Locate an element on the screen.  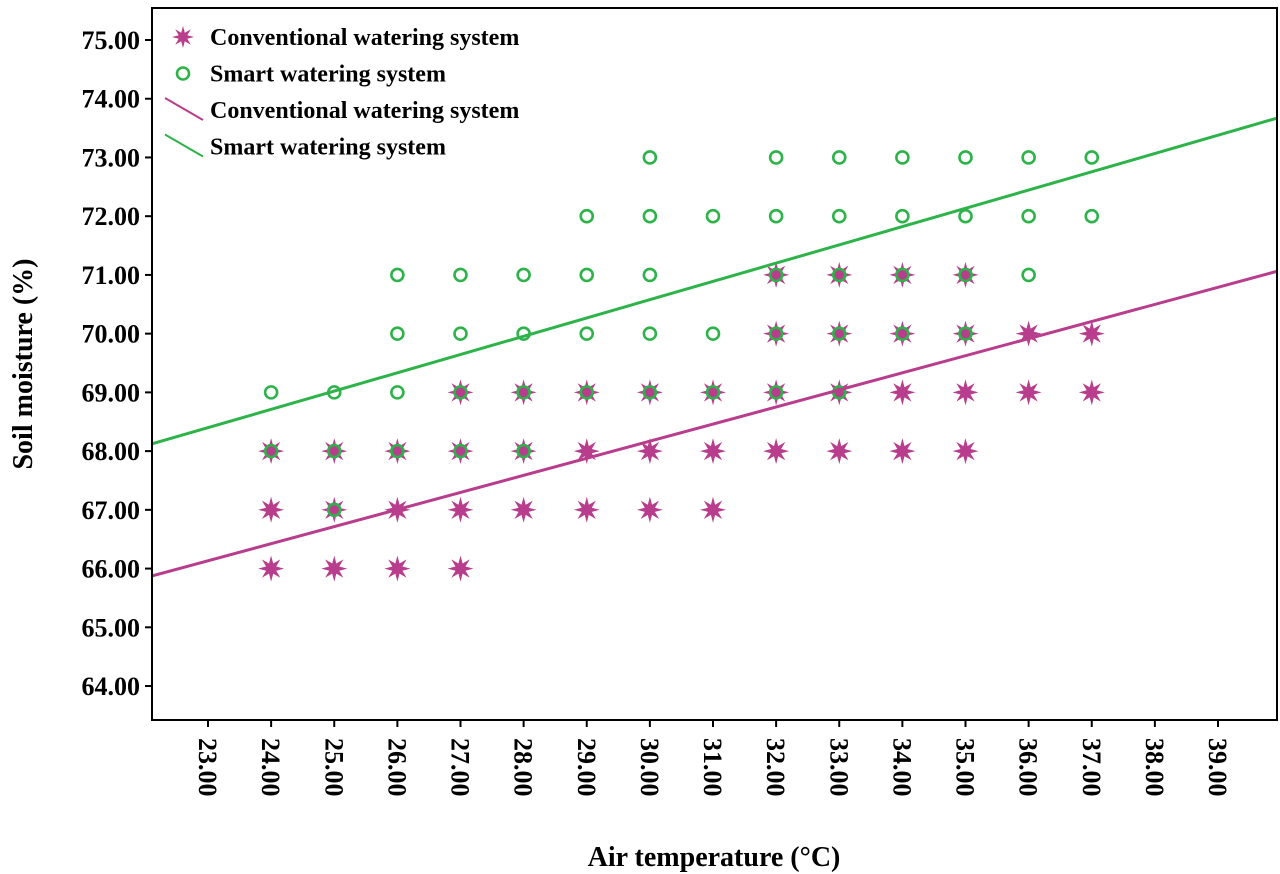
x-tick-label: 29.00 is located at coordinates (586, 767).